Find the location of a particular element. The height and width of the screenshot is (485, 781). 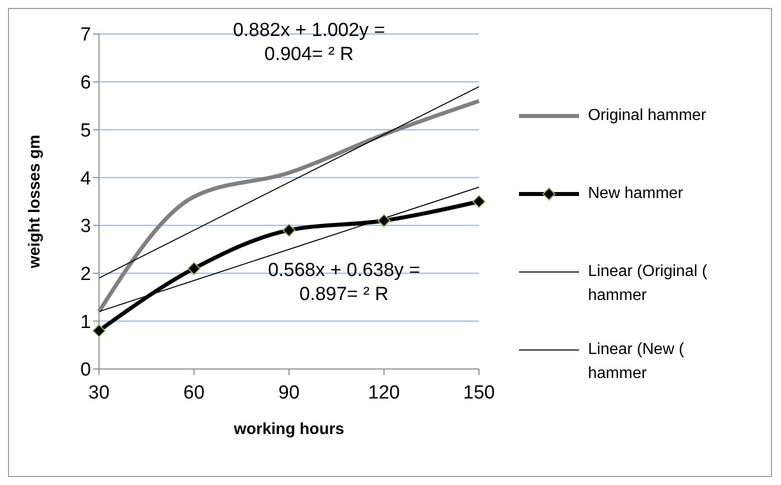

y-tick-label: 7 is located at coordinates (85, 35).